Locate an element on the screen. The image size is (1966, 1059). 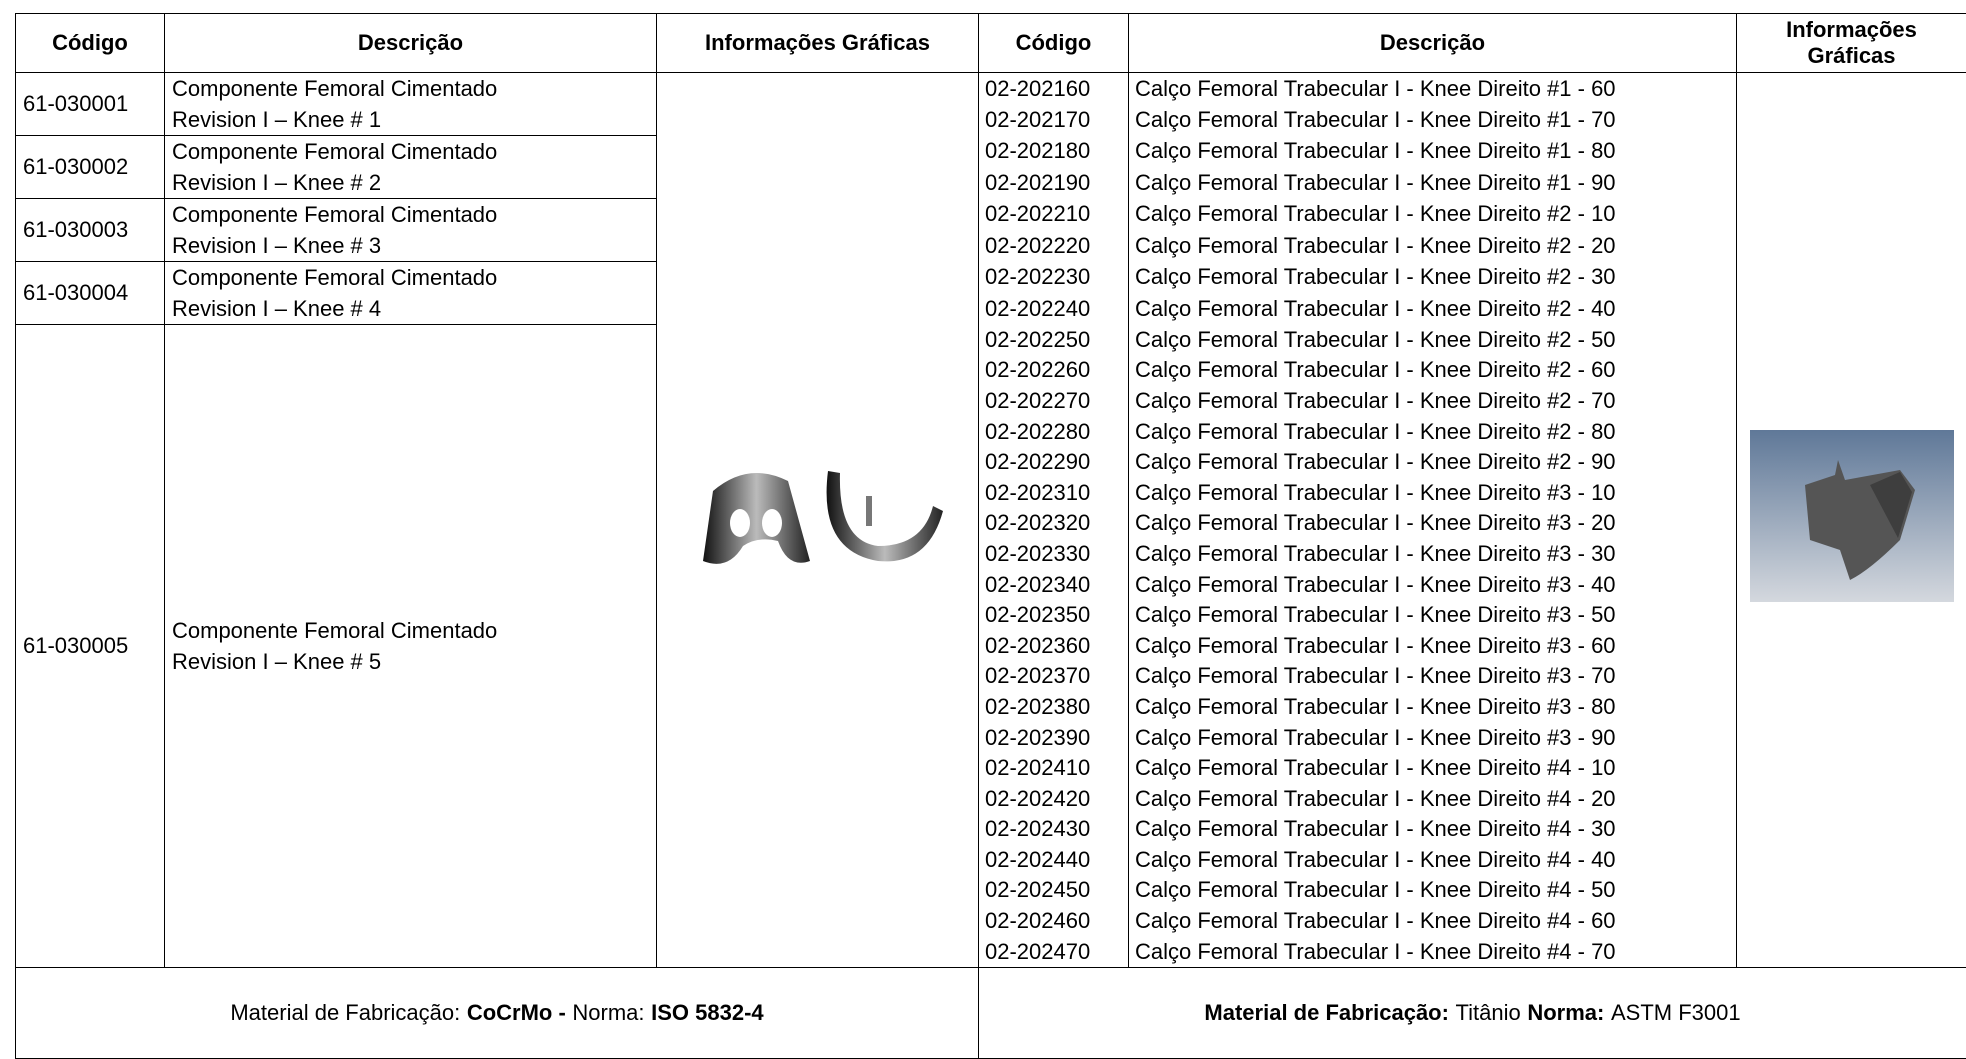
right-code: 02-202380 is located at coordinates (1054, 707).